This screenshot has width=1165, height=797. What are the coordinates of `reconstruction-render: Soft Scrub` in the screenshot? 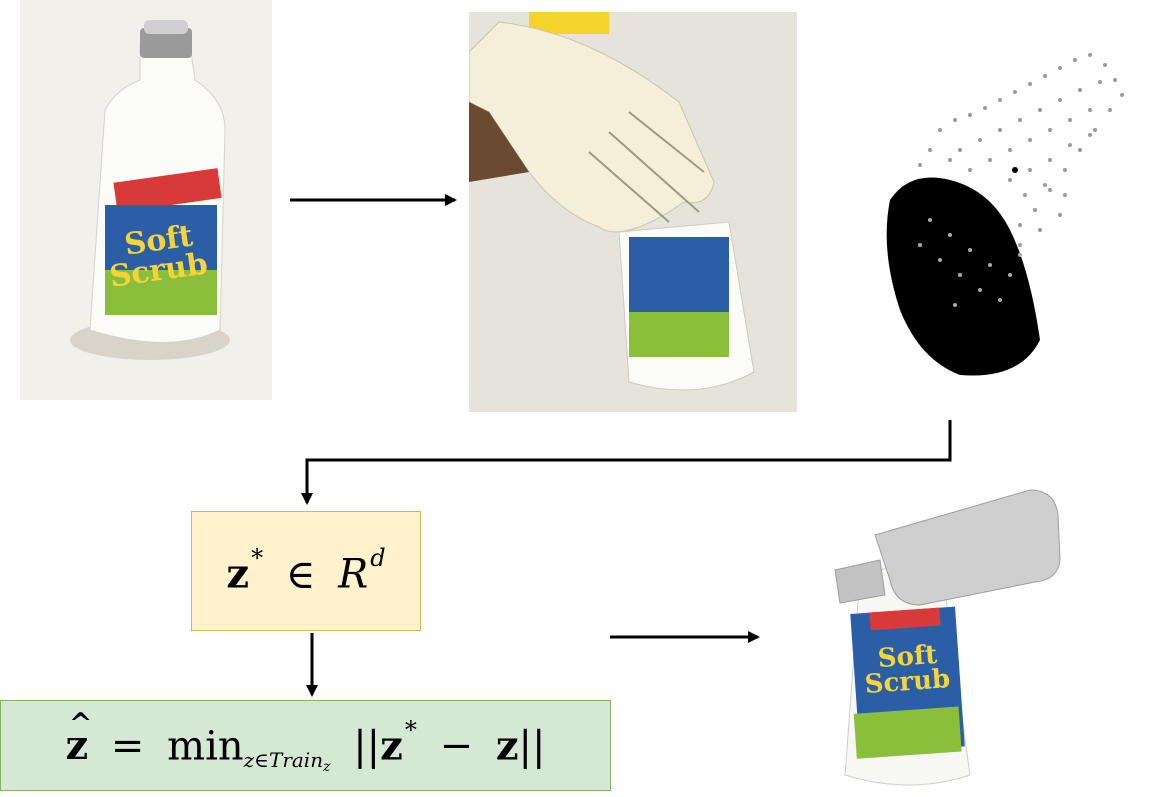 It's located at (942, 641).